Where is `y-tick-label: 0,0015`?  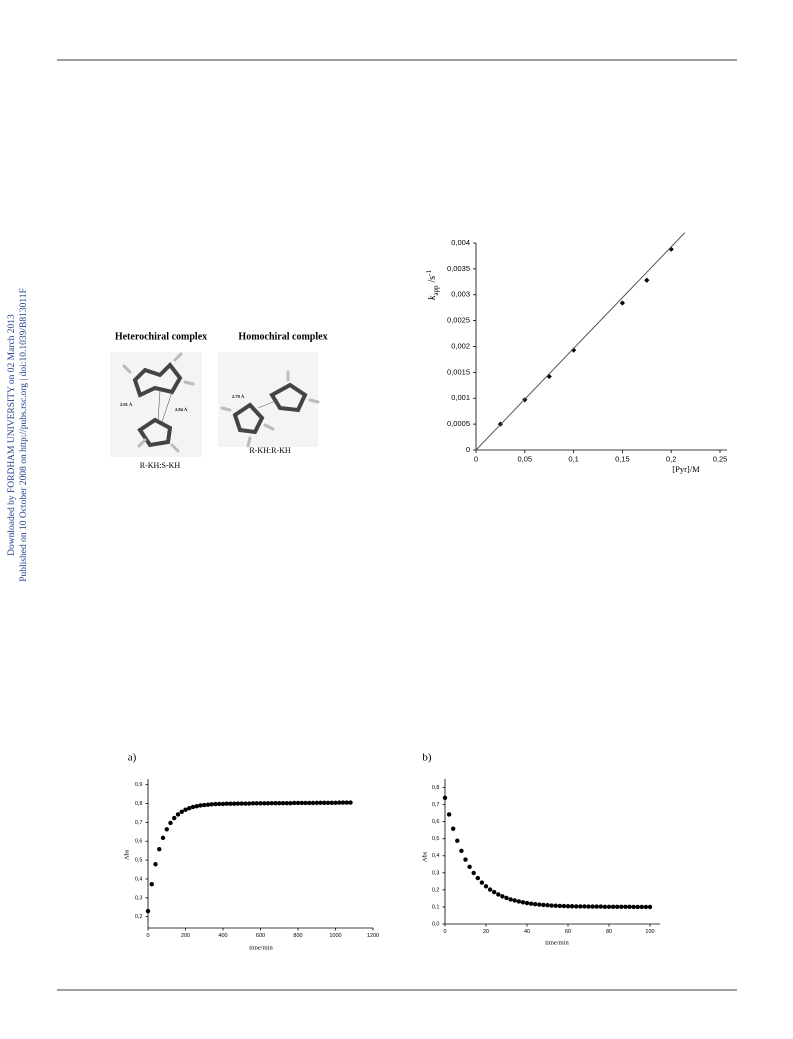 y-tick-label: 0,0015 is located at coordinates (458, 371).